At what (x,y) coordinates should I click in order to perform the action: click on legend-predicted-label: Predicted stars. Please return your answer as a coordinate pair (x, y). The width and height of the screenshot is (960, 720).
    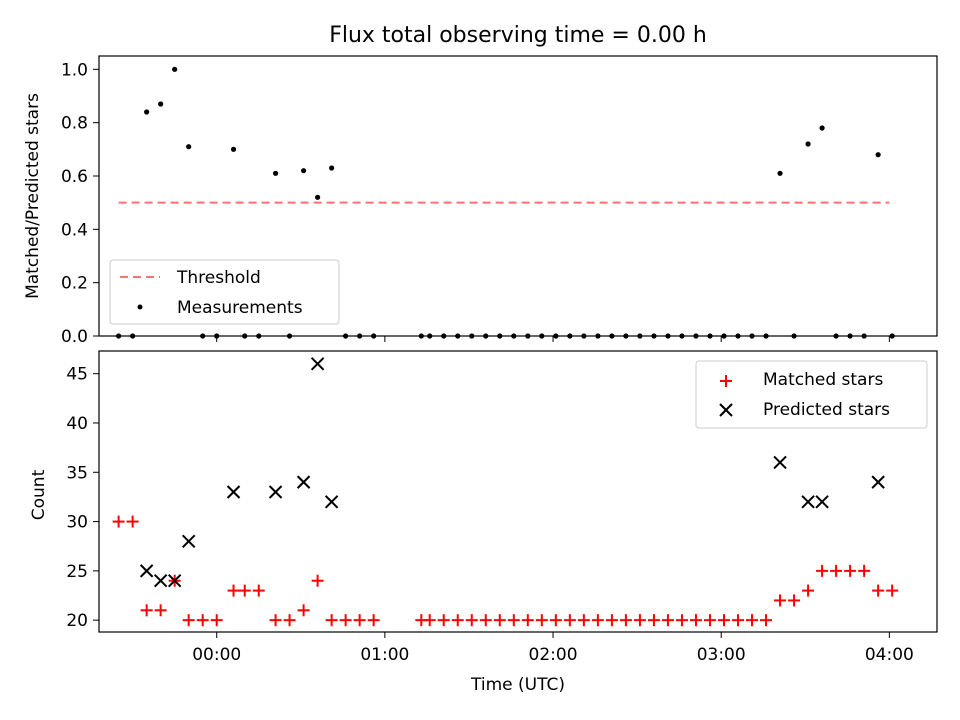
    Looking at the image, I should click on (826, 410).